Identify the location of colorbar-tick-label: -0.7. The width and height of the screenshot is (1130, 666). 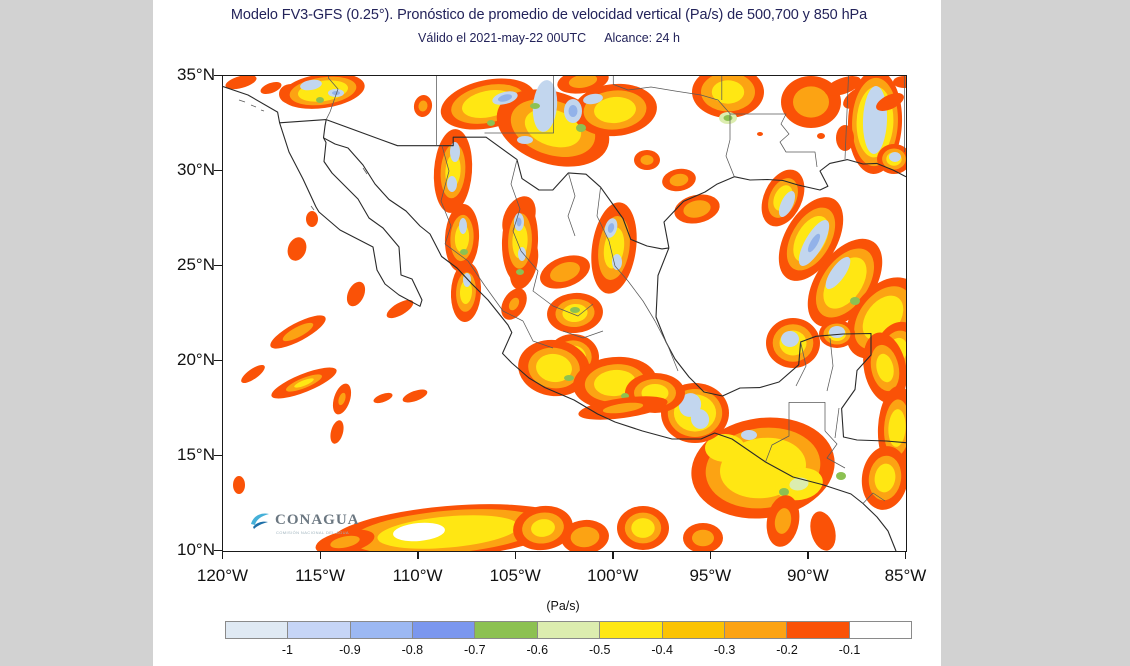
(475, 650).